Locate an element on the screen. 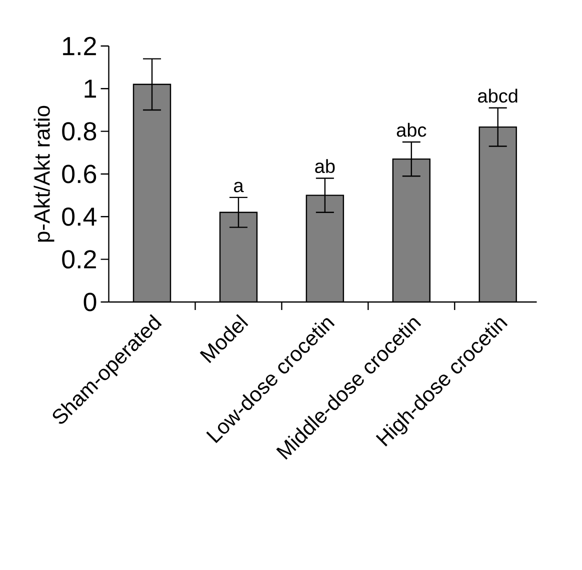  y-tick-label: 0.6 is located at coordinates (79, 174).